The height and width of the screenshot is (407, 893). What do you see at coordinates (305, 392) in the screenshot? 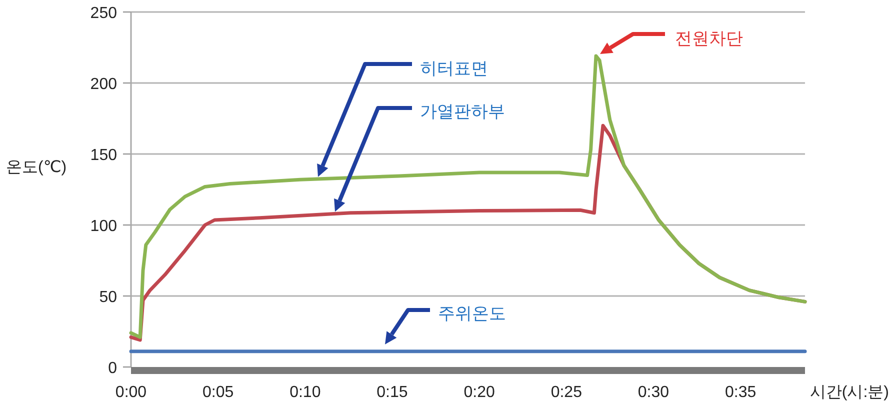
I see `x-tick-label: 0:10` at bounding box center [305, 392].